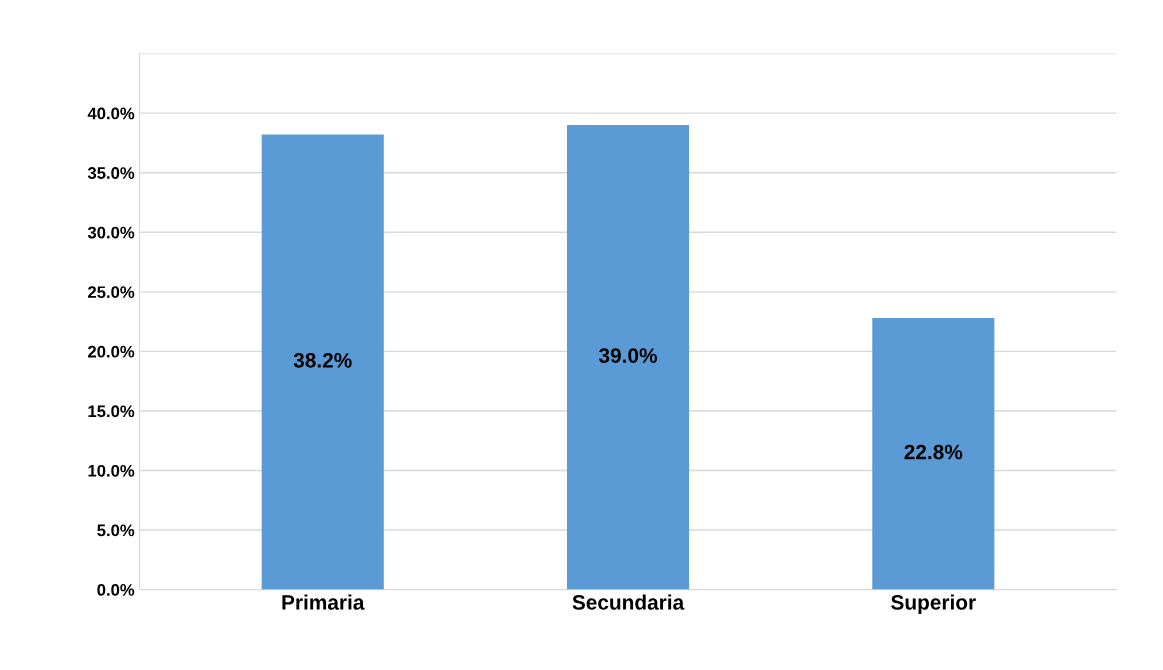  Describe the element at coordinates (111, 351) in the screenshot. I see `y-tick-label: 20.0%` at that location.